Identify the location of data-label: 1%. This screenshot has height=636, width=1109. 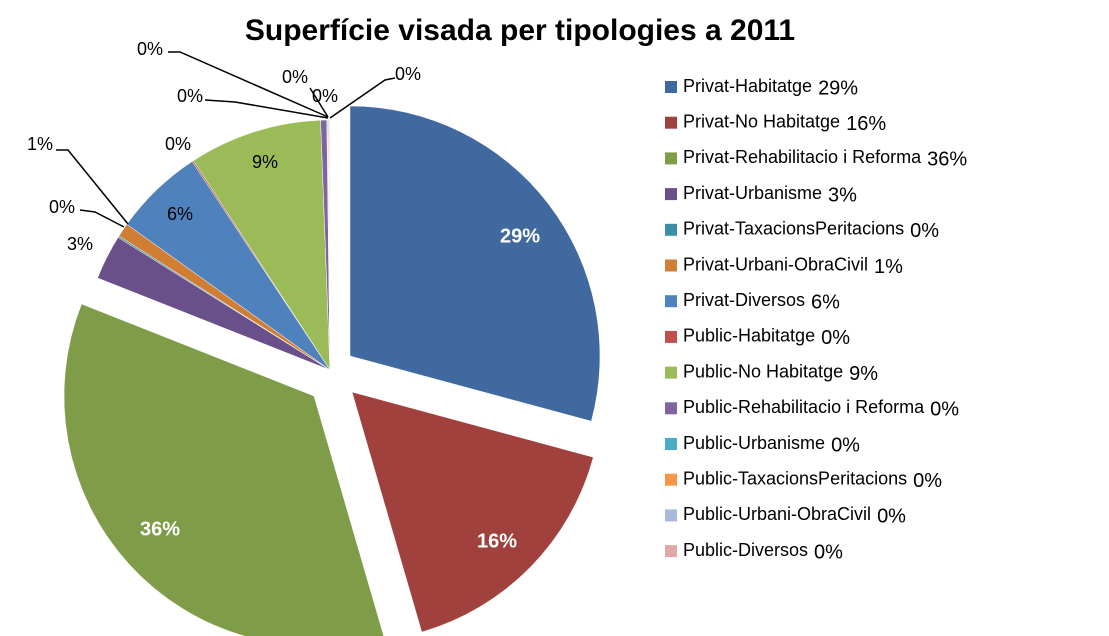
(40, 144).